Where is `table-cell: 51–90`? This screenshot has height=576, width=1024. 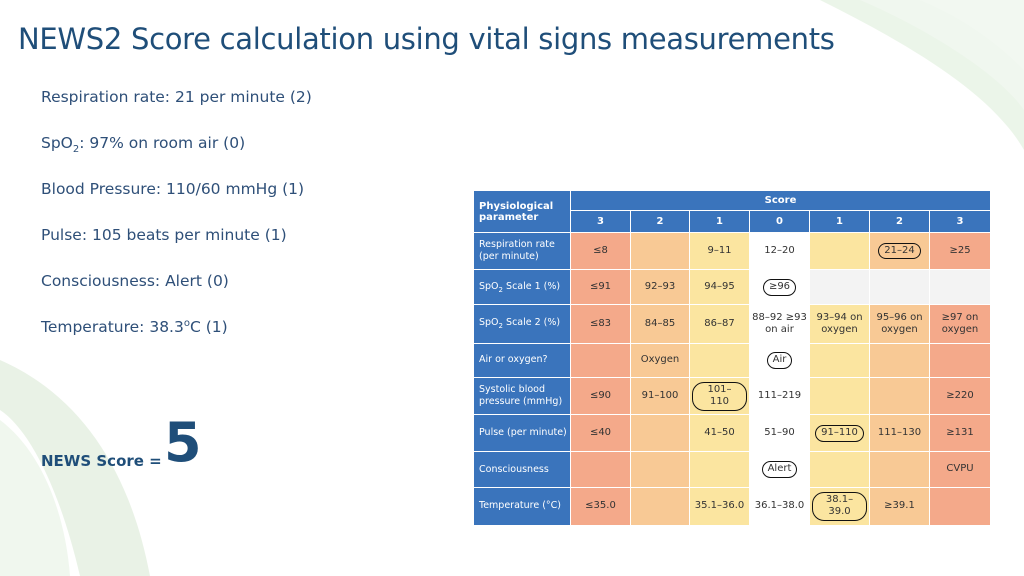
table-cell: 51–90 is located at coordinates (779, 433).